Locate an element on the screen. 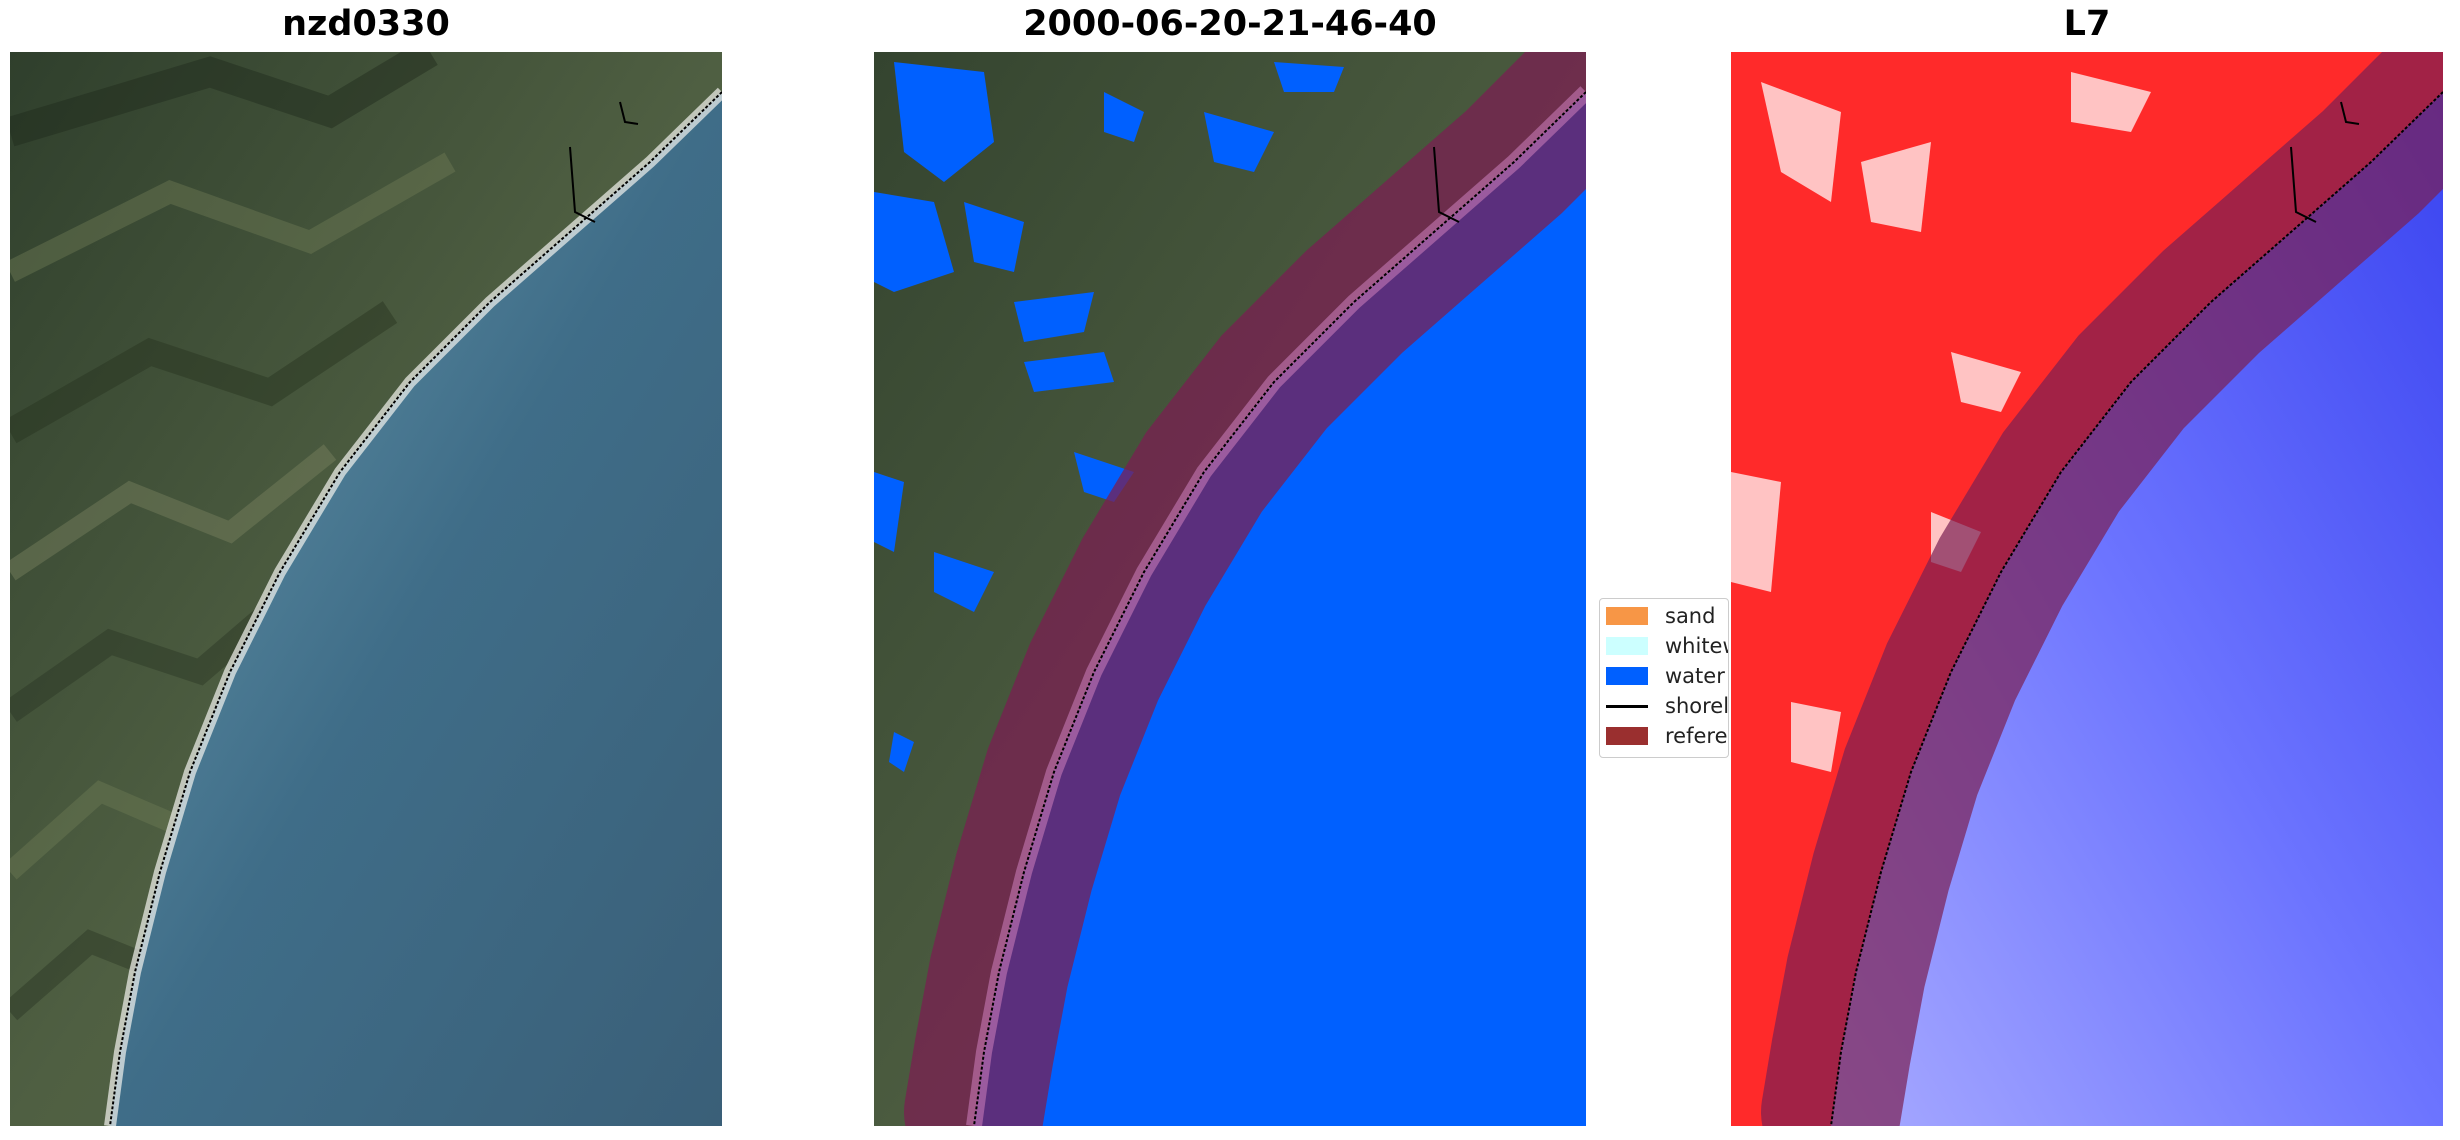 This screenshot has width=2460, height=1140. legend-item-water: water is located at coordinates (1665, 676).